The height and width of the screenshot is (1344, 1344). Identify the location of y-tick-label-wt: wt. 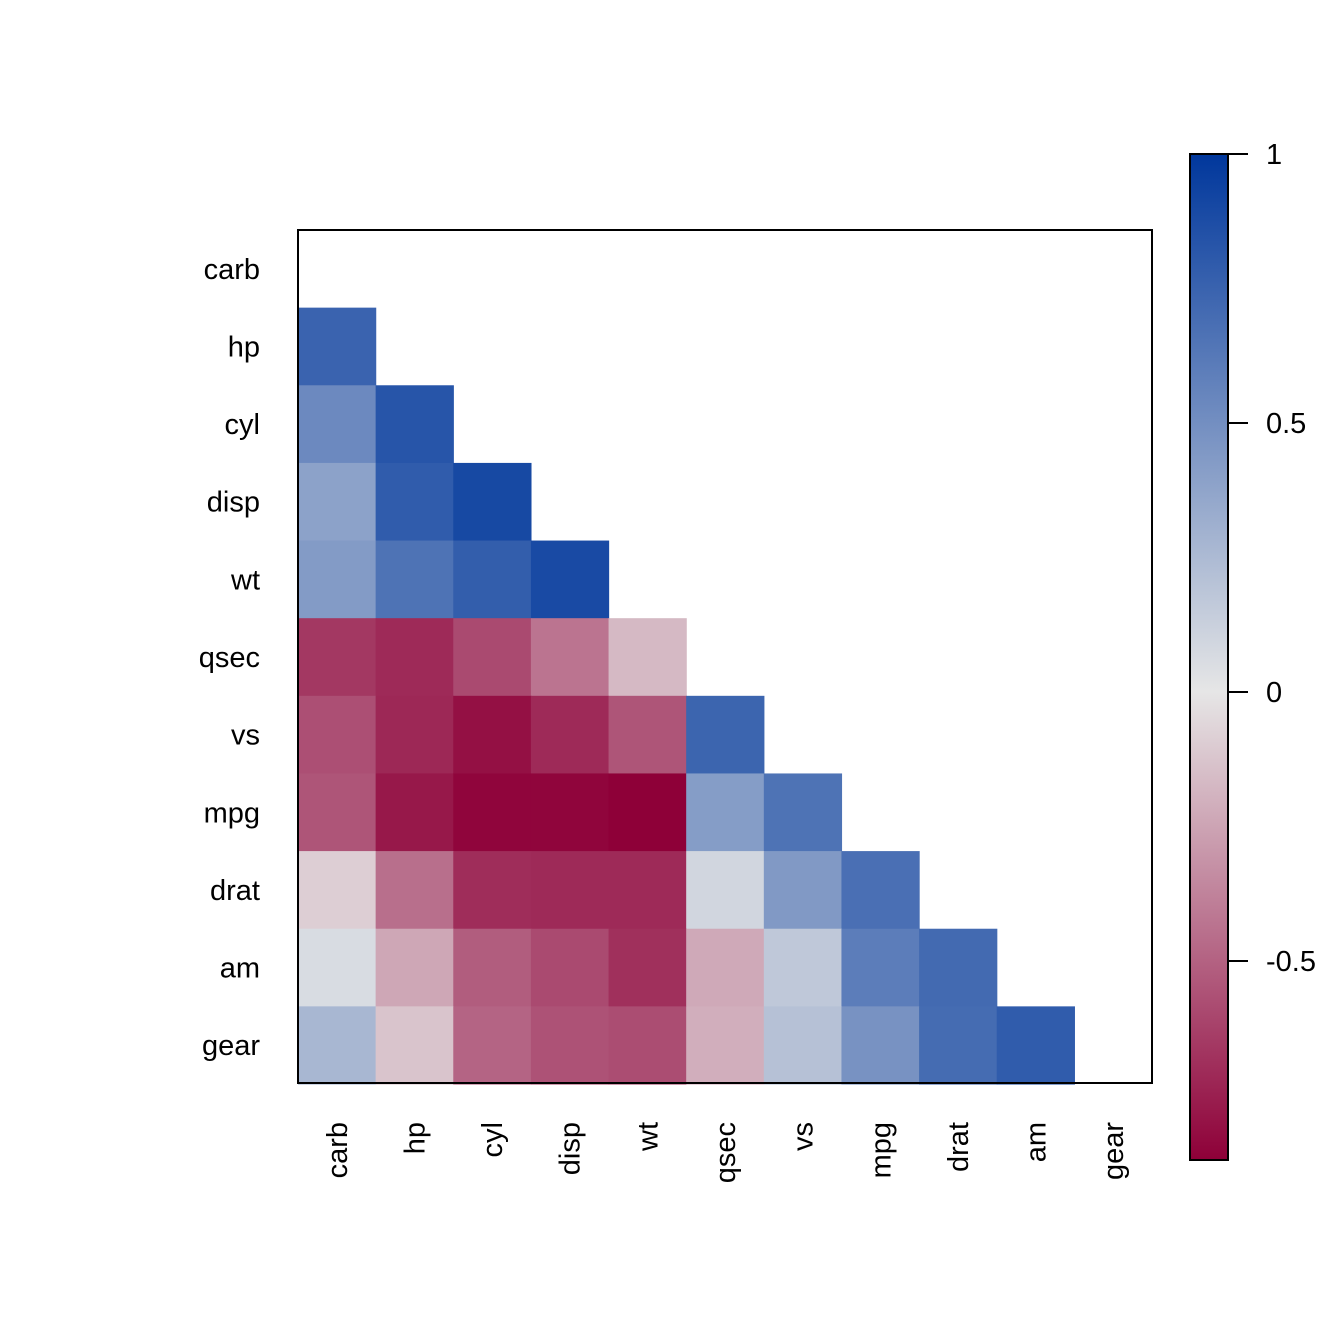
(245, 580).